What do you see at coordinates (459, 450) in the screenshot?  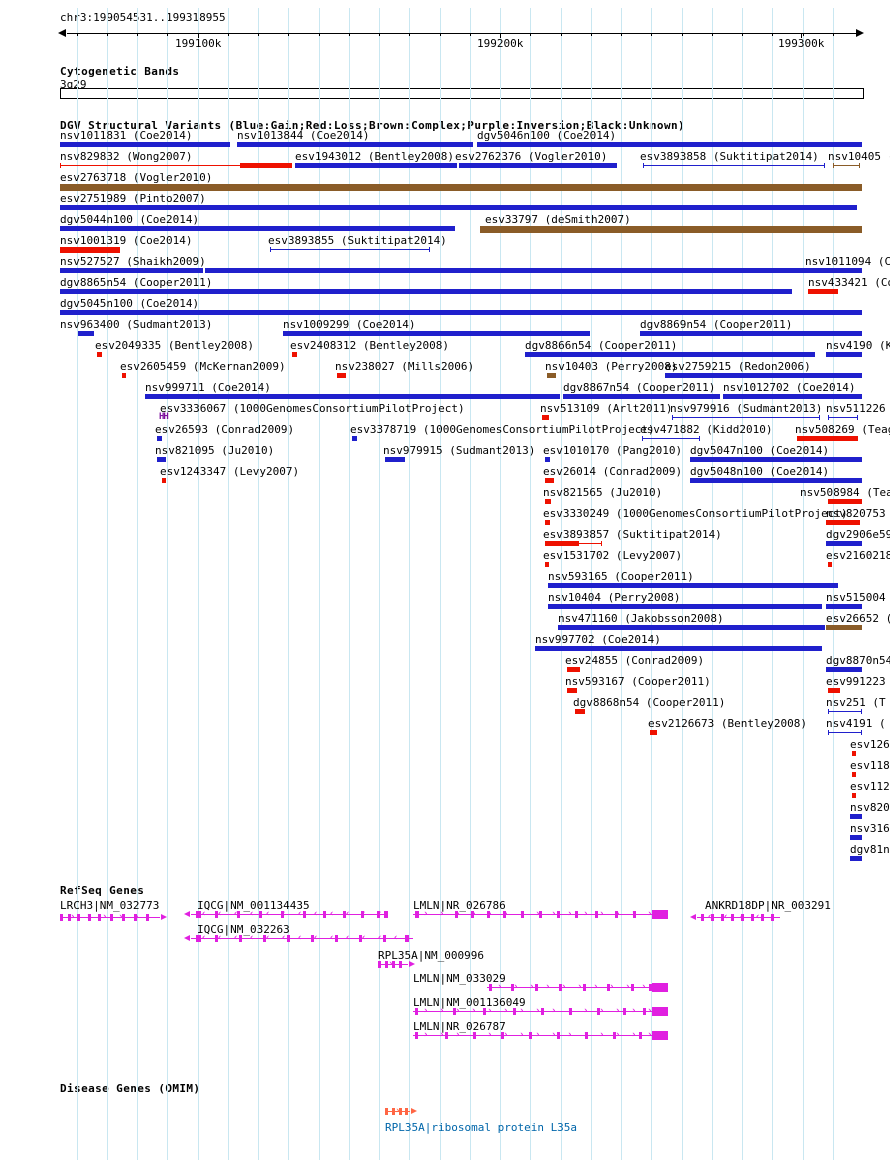 I see `variant-label: nsv979915 (Sudmant2013)` at bounding box center [459, 450].